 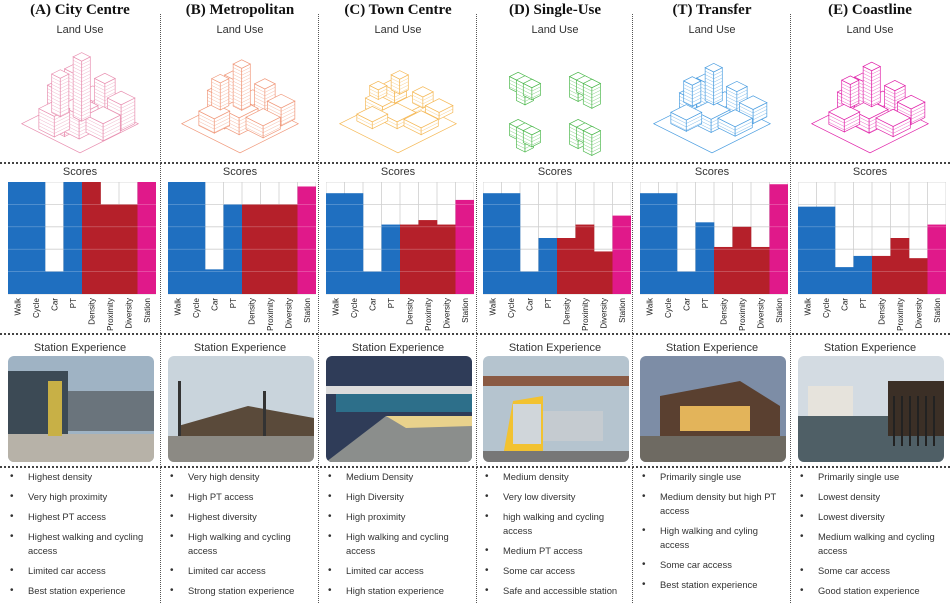 I want to click on list-item: Medium density, so click(x=557, y=477).